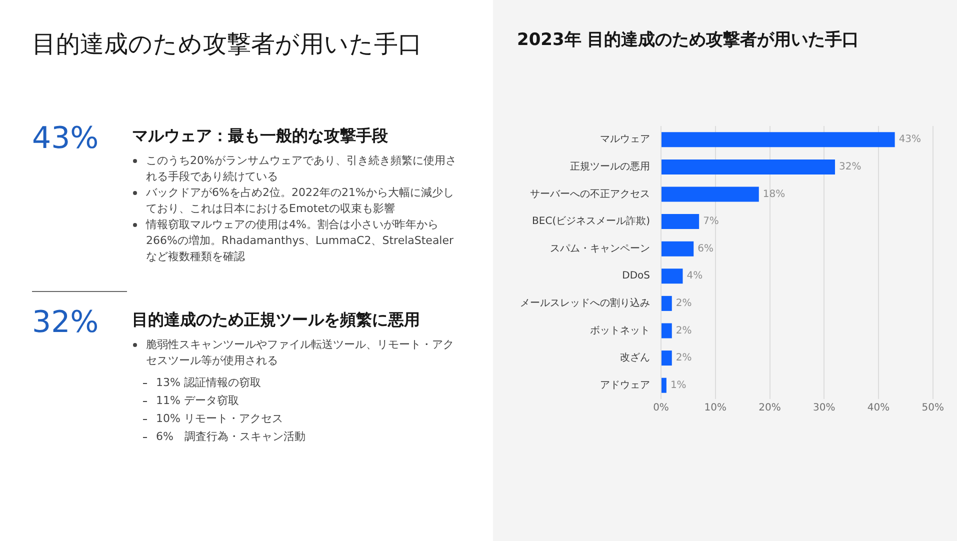 The image size is (957, 541). Describe the element at coordinates (300, 201) in the screenshot. I see `text: バックドアが6%を占め2位。2022年の21%から大幅に減少しており、これは日本におけるEmotetの収束も影響` at that location.